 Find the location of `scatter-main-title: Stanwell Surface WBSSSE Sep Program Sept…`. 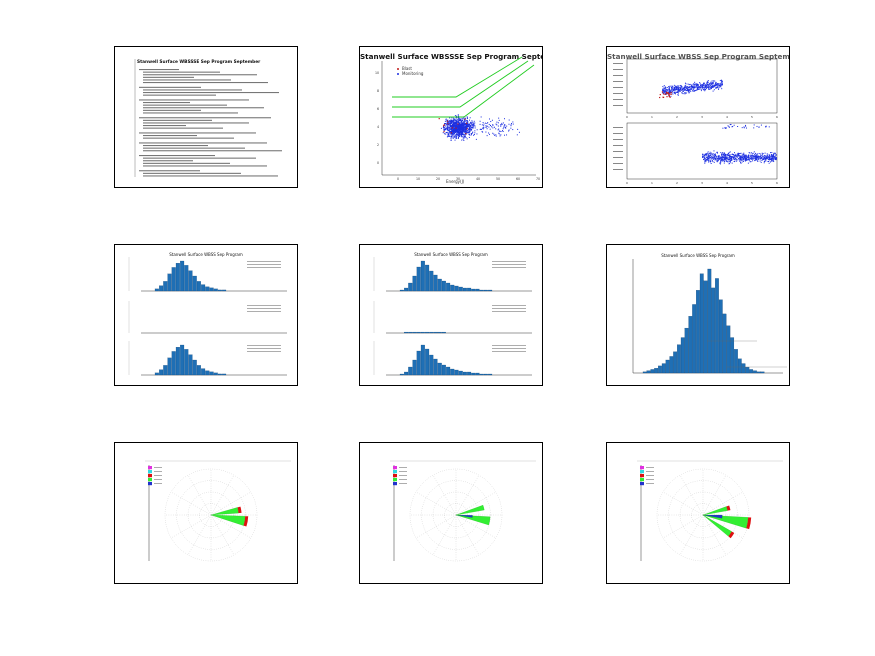

scatter-main-title: Stanwell Surface WBSSSE Sep Program Sept… is located at coordinates (451, 56).